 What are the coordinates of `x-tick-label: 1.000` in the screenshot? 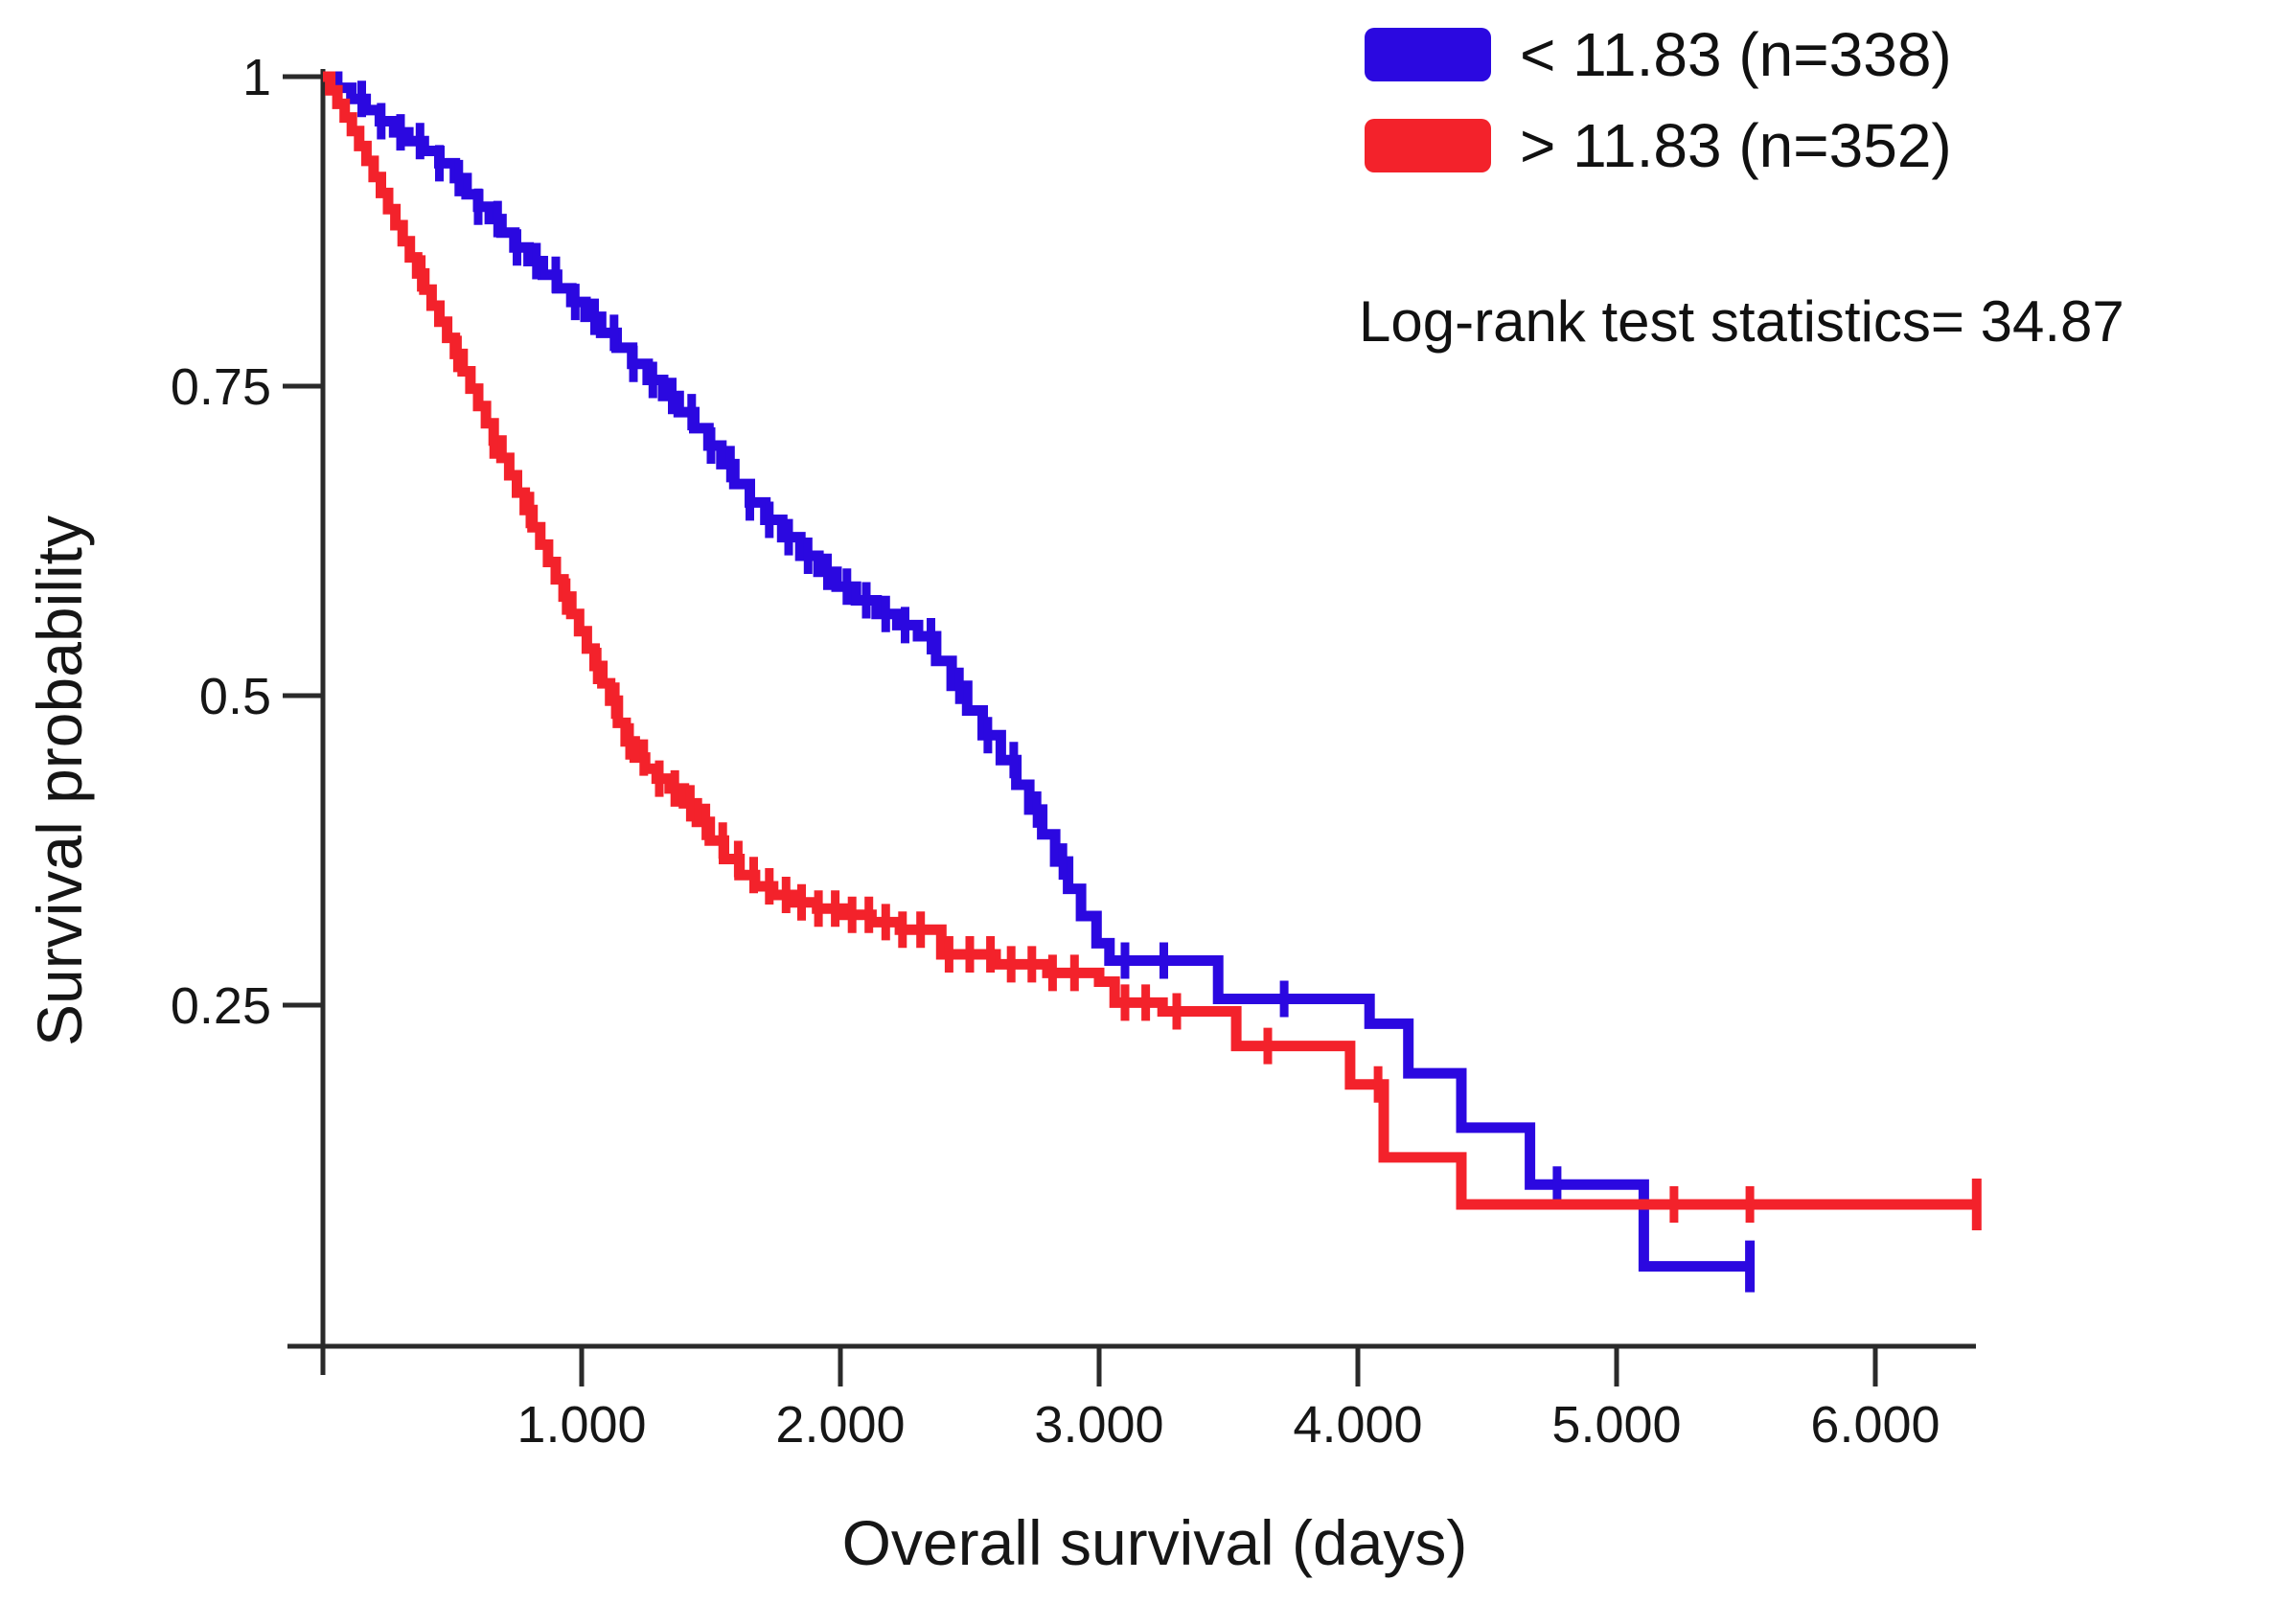 It's located at (581, 1425).